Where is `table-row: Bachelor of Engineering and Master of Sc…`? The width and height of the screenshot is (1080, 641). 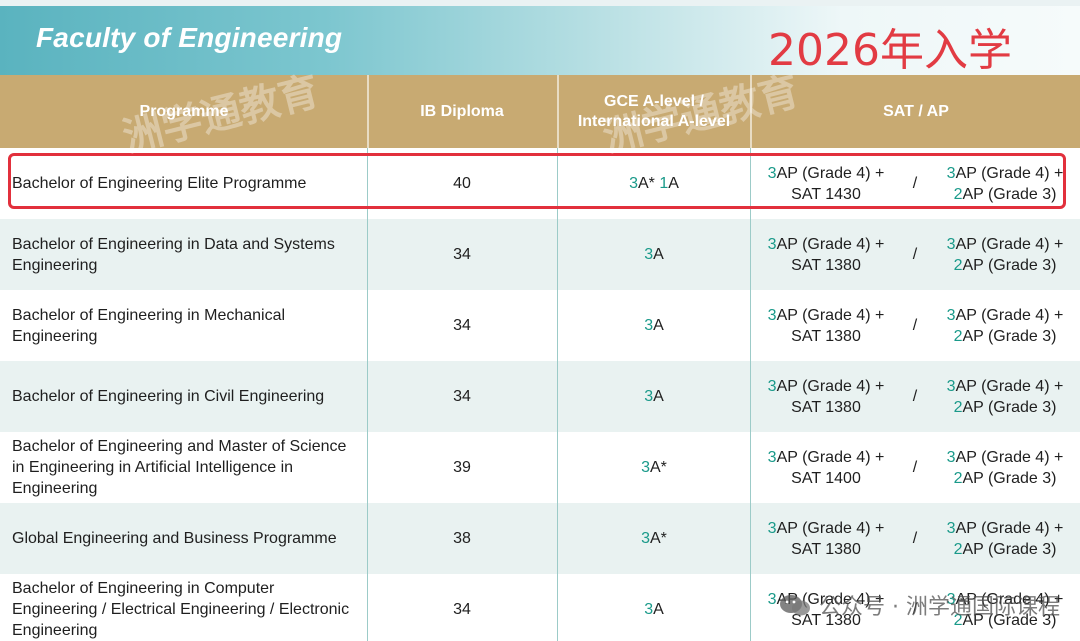 table-row: Bachelor of Engineering and Master of Sc… is located at coordinates (540, 467).